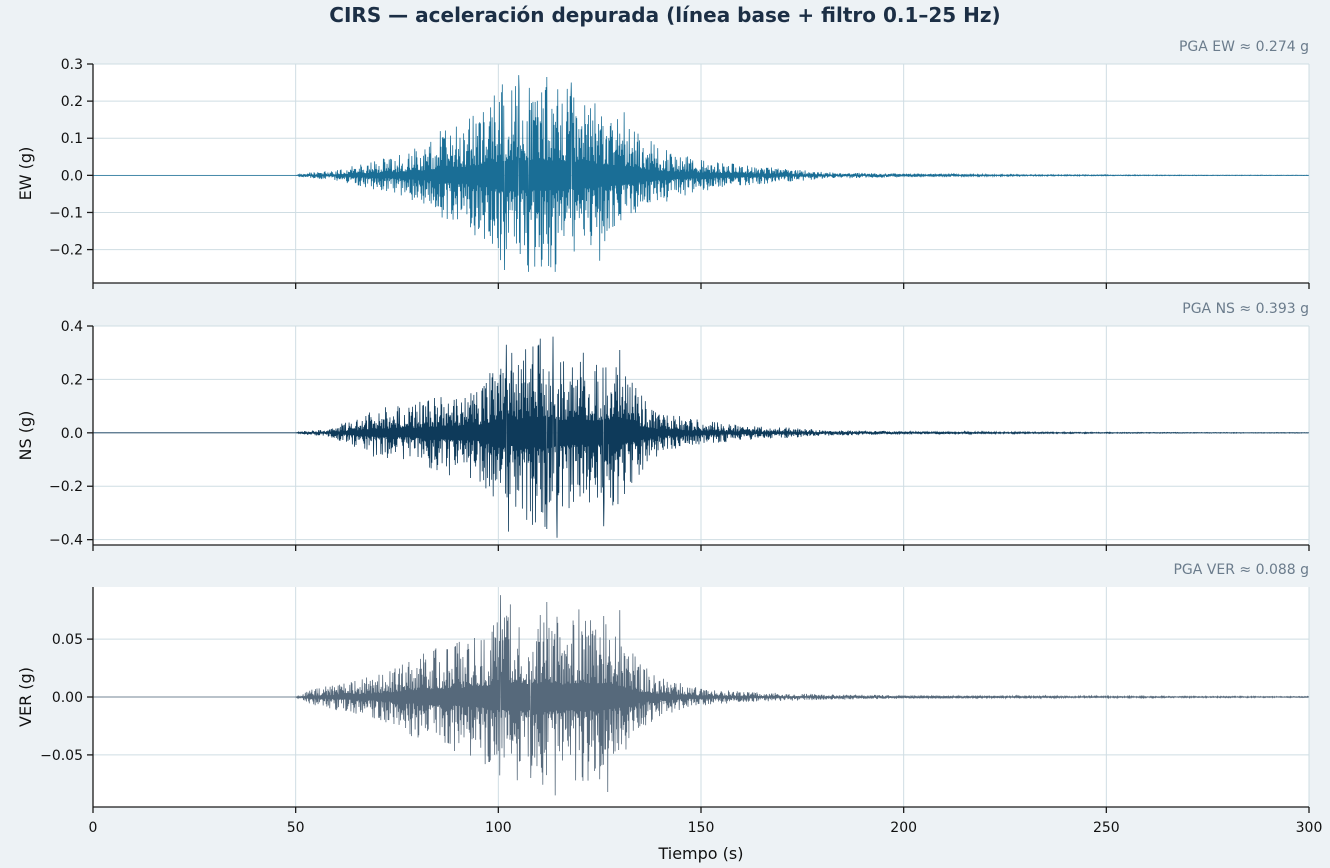 The height and width of the screenshot is (868, 1330). What do you see at coordinates (25, 436) in the screenshot?
I see `y-axis-label: NS (g)` at bounding box center [25, 436].